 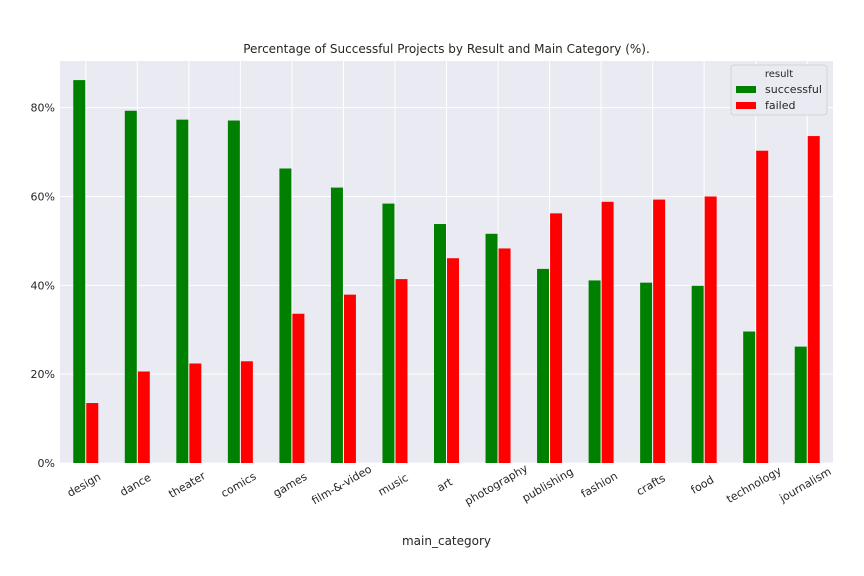 What do you see at coordinates (246, 412) in the screenshot?
I see `bar-failed-comics` at bounding box center [246, 412].